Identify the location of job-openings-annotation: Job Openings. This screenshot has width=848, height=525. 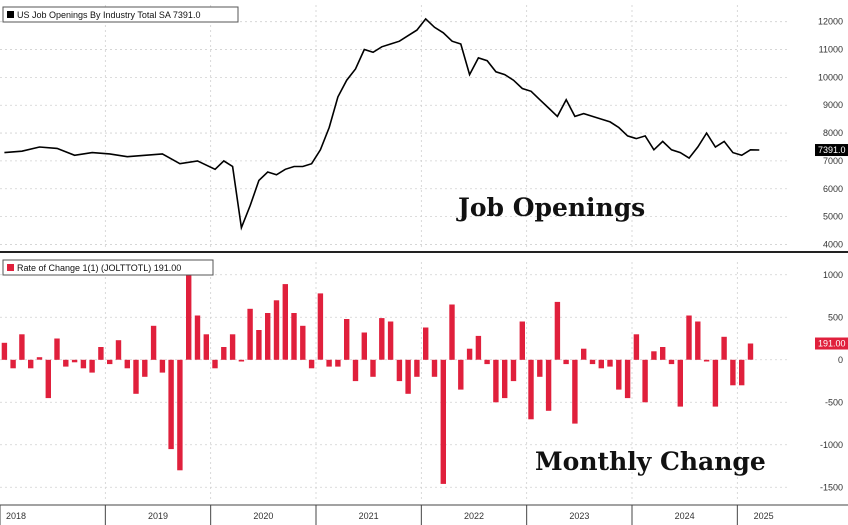
(550, 207).